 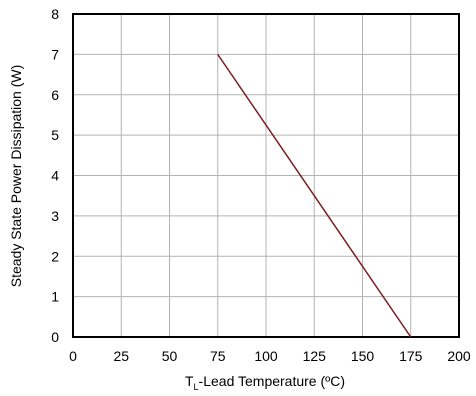 What do you see at coordinates (55, 135) in the screenshot?
I see `y-tick-label-5: 5` at bounding box center [55, 135].